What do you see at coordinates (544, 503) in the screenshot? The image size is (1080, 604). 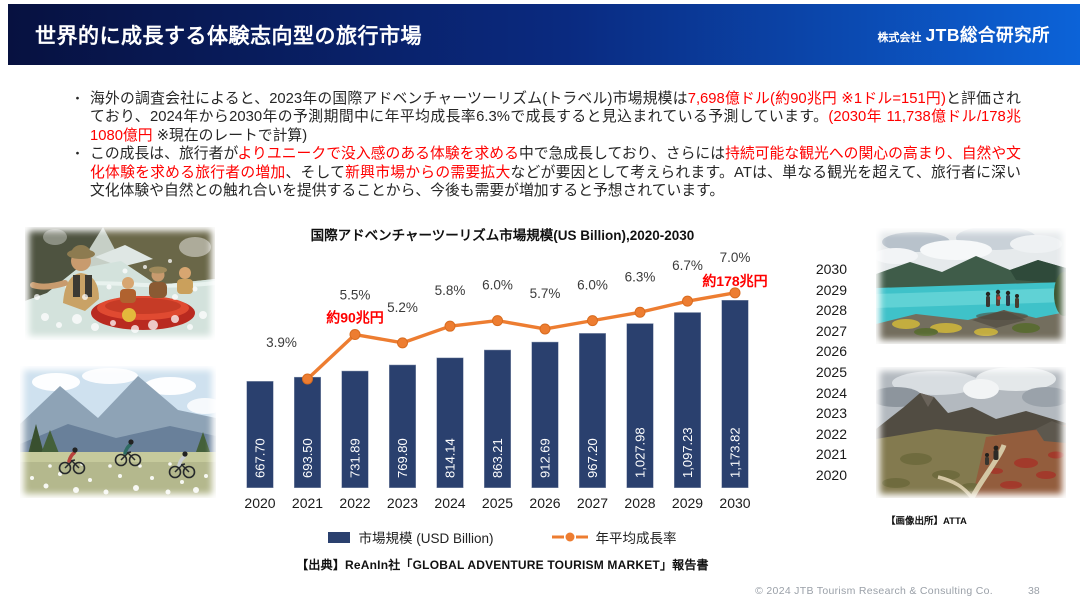 I see `year-tick-label: 2026` at bounding box center [544, 503].